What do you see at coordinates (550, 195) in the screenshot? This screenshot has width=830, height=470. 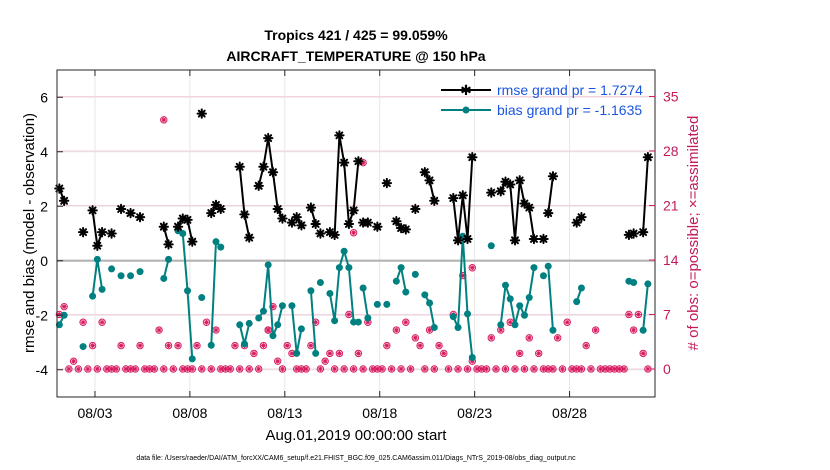 I see `rmse-line` at bounding box center [550, 195].